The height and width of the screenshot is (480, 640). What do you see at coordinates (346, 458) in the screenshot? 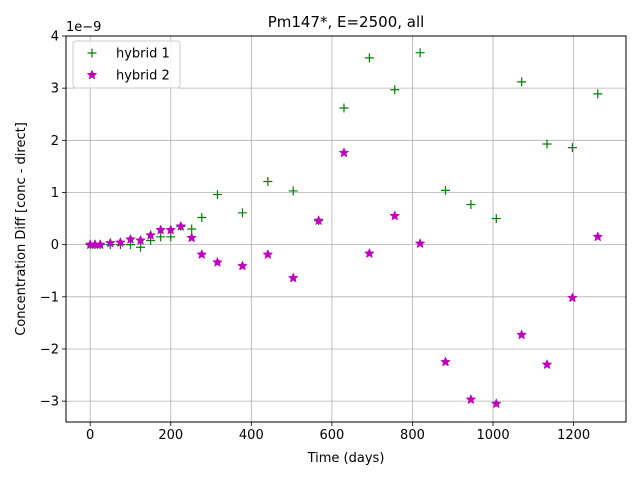
I see `x-axis-label: Time (days)` at bounding box center [346, 458].